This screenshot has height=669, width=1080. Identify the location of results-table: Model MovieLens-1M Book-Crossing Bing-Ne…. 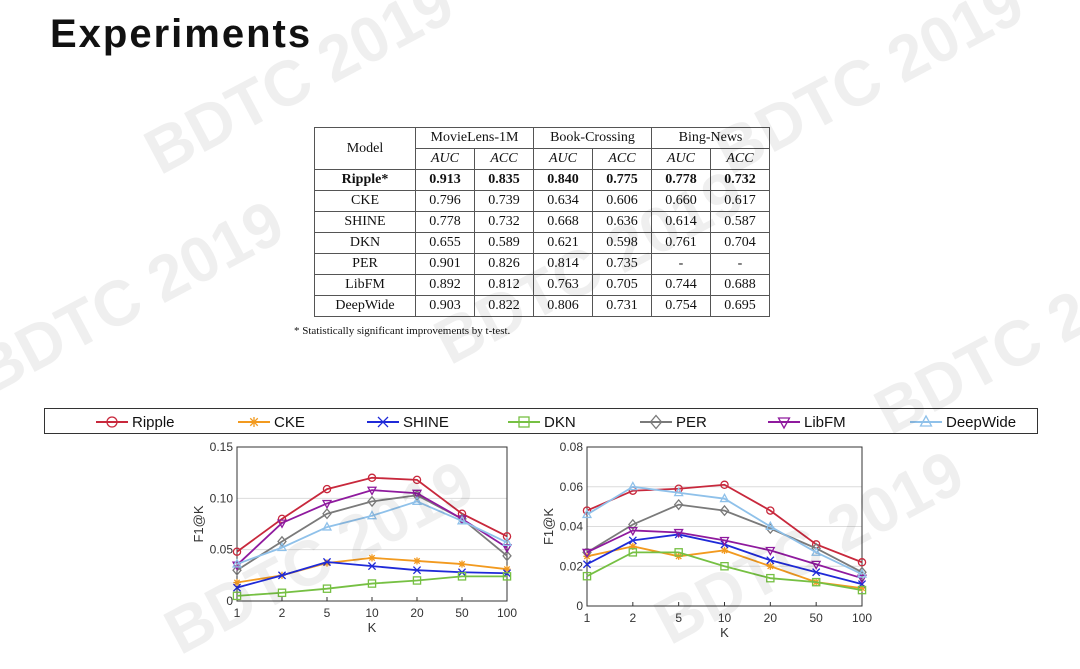
(542, 222).